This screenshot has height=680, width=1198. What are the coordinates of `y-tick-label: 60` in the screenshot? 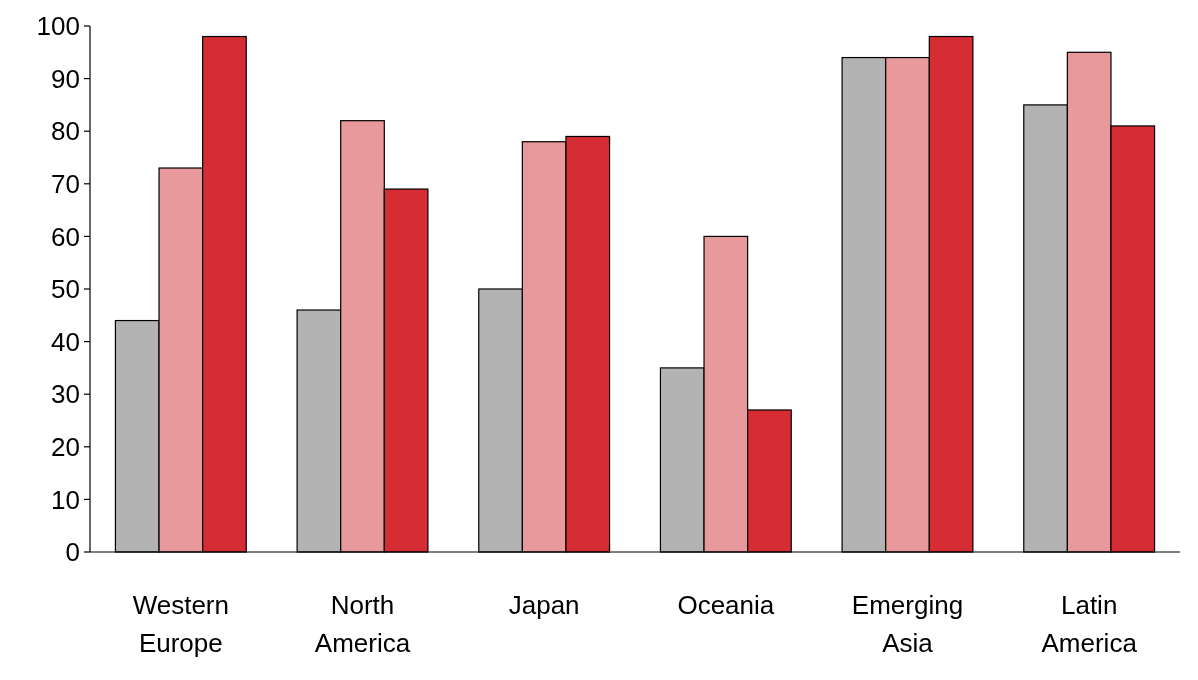 It's located at (65, 236).